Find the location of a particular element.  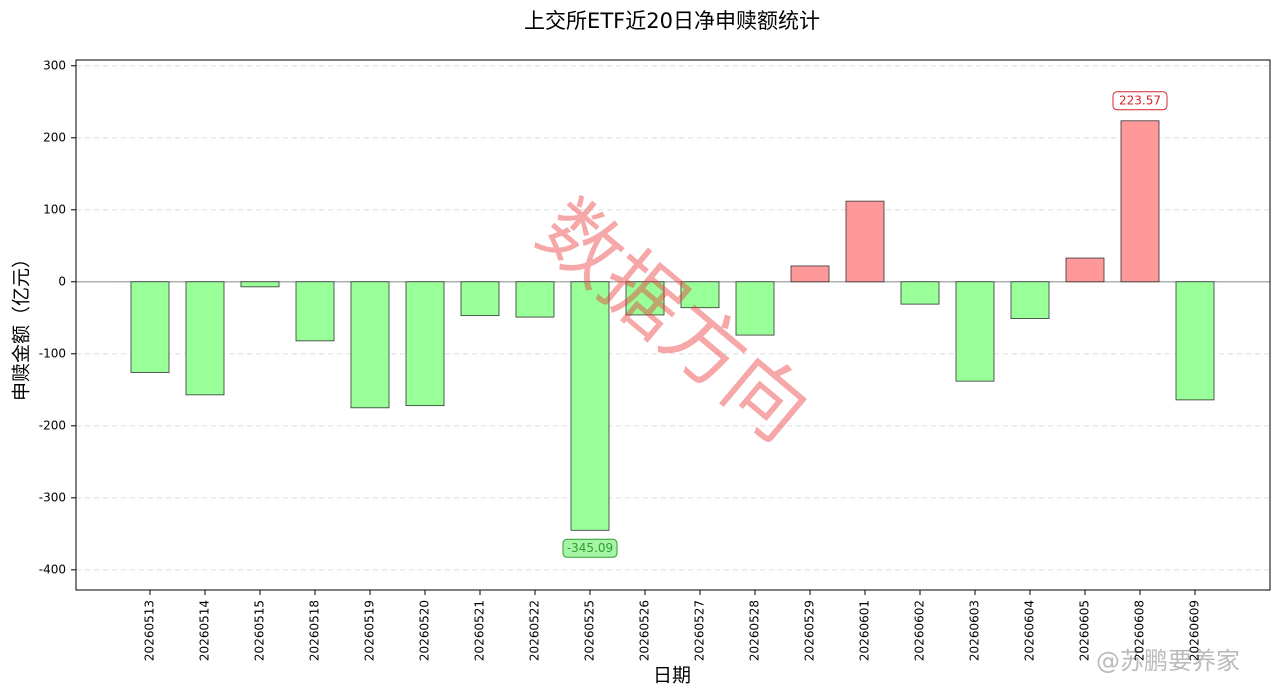

x-tick-label: 20260527 is located at coordinates (700, 630).